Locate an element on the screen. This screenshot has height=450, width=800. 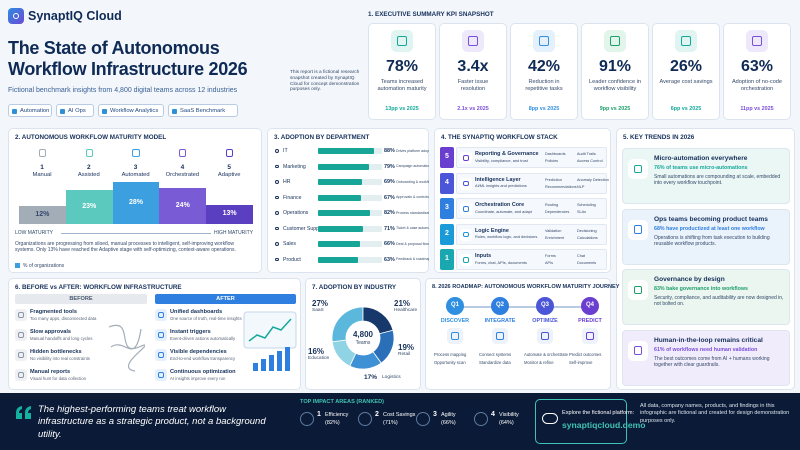
center-value: 4,800 is located at coordinates (363, 334).